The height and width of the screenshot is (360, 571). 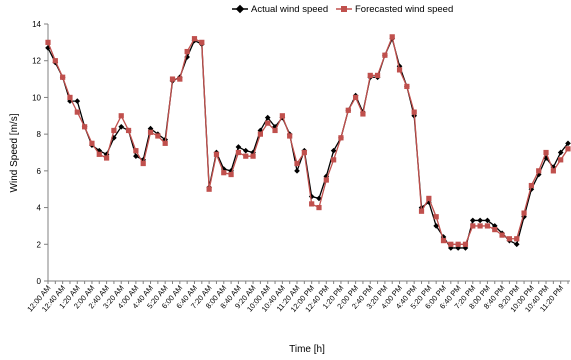 What do you see at coordinates (36, 24) in the screenshot?
I see `y-tick-label: 14` at bounding box center [36, 24].